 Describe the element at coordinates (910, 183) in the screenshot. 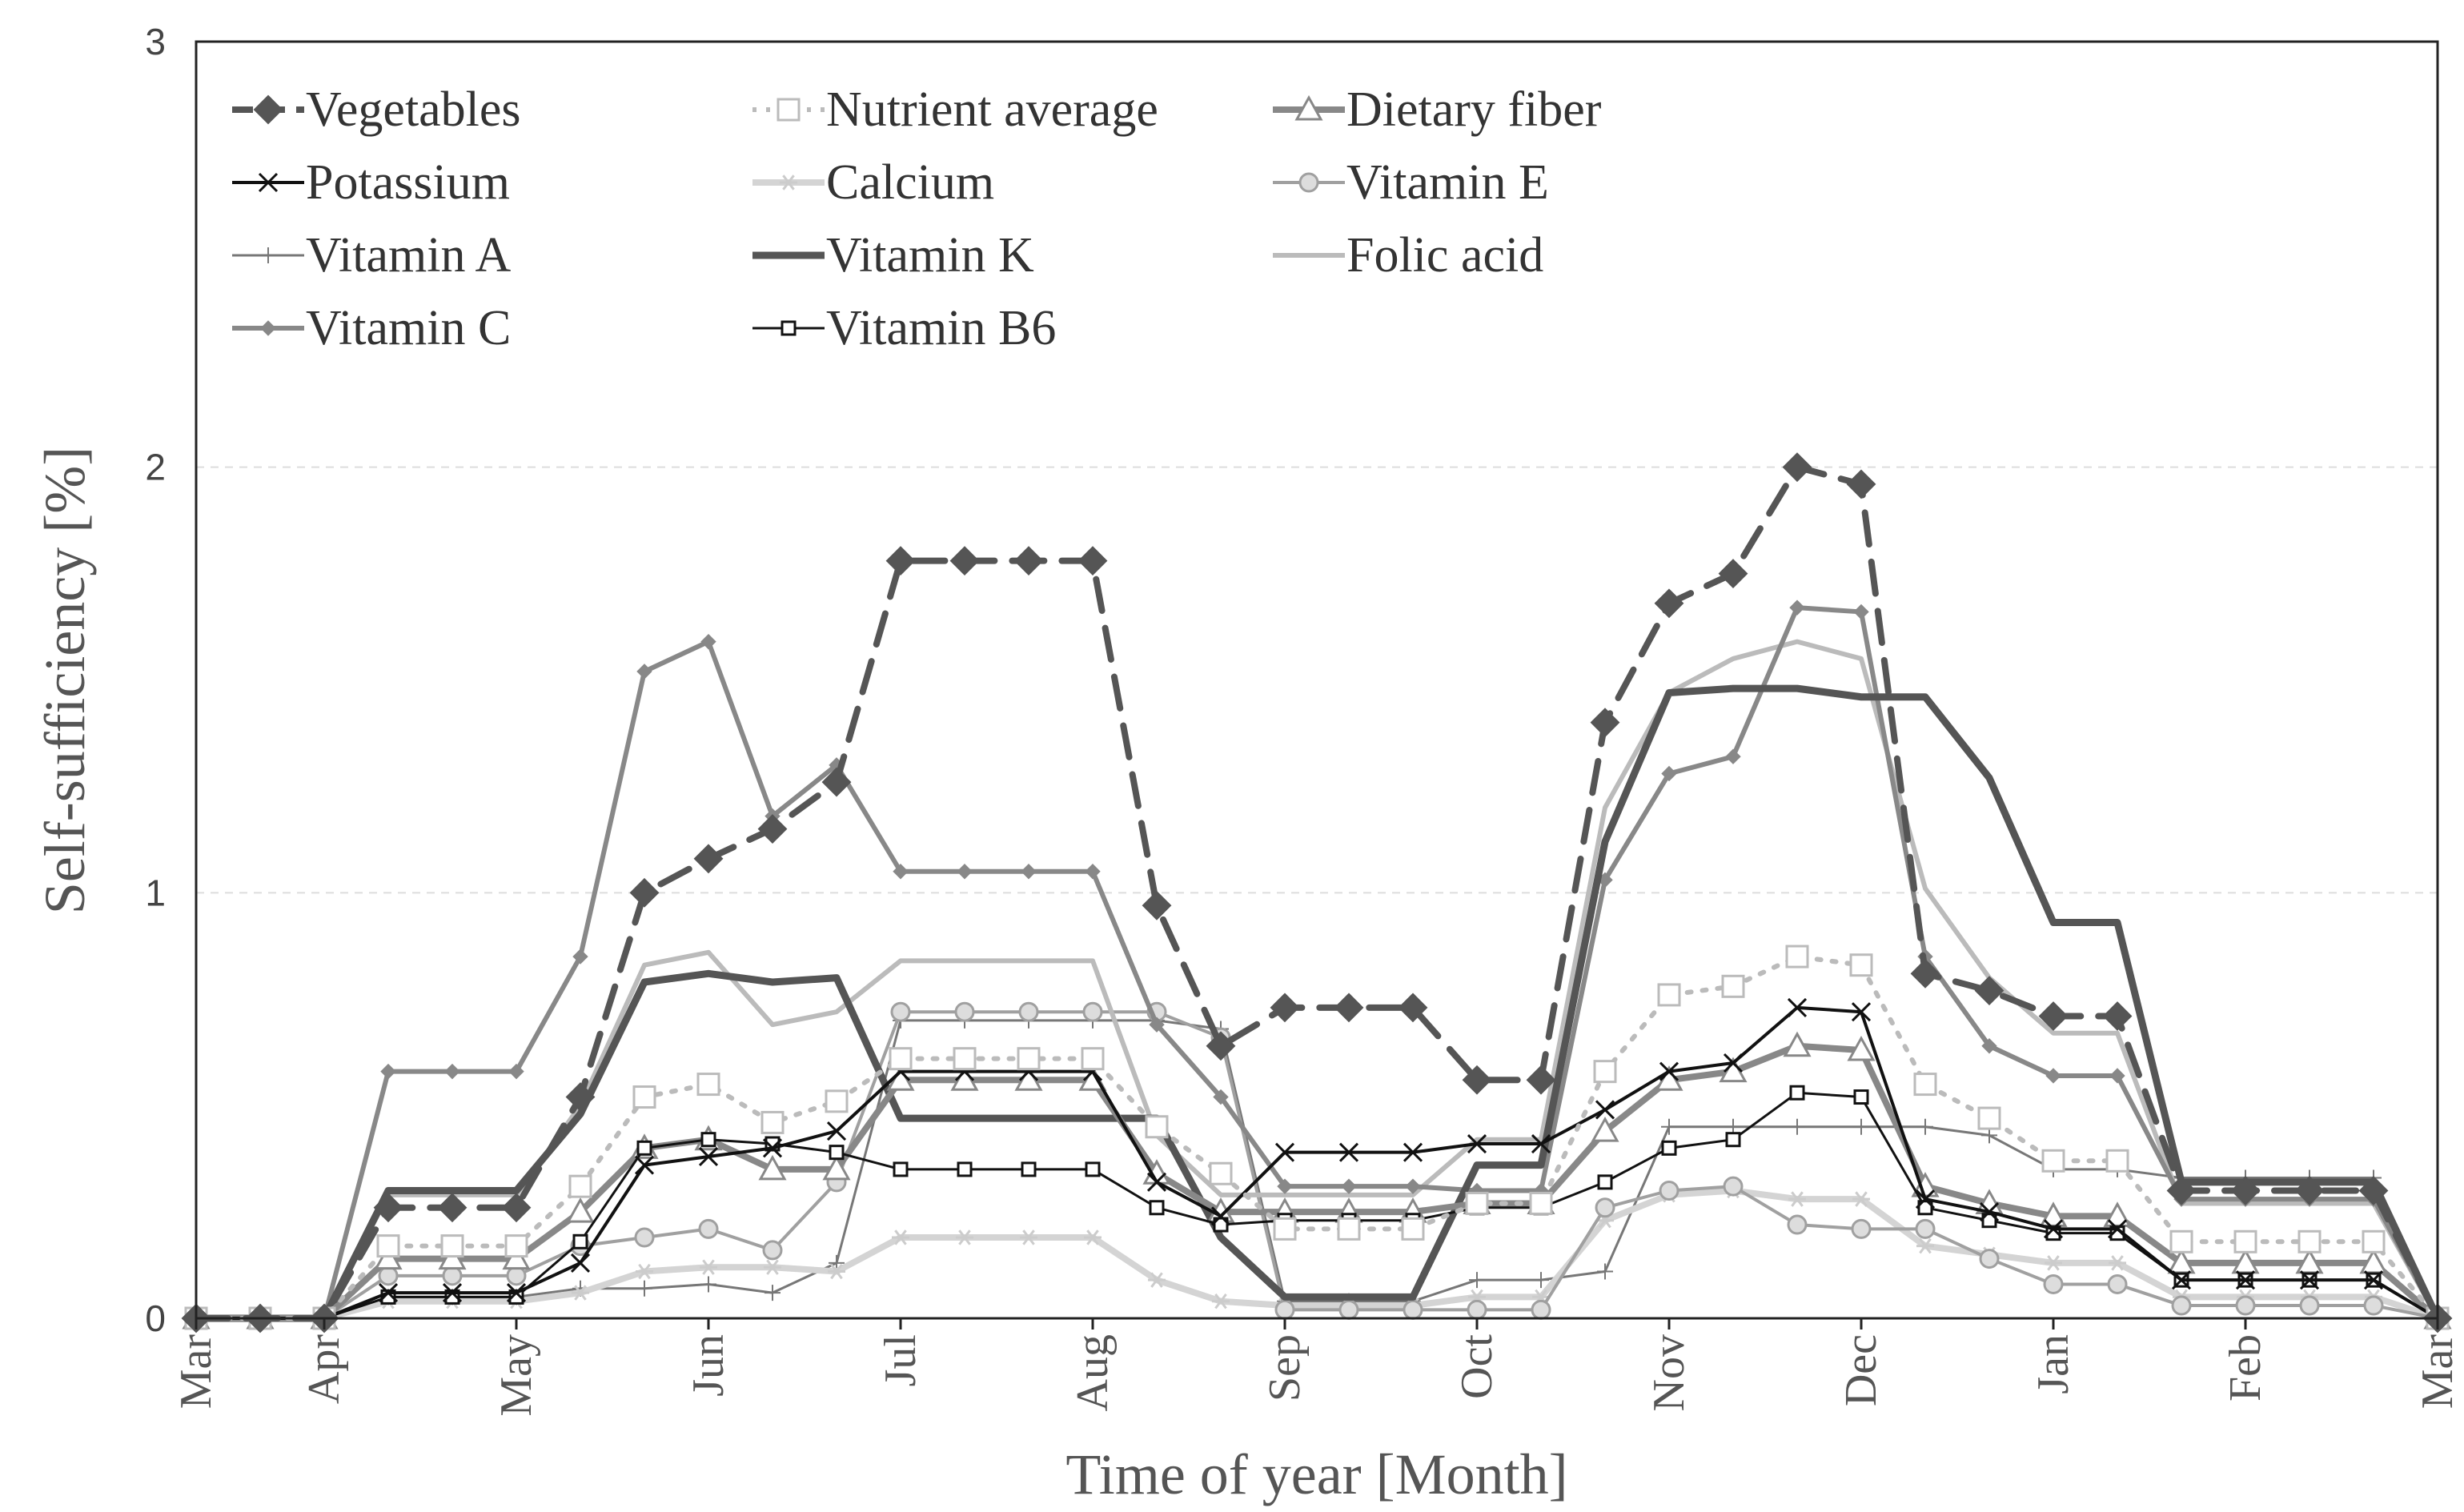

I see `legend-label: Calcium` at that location.